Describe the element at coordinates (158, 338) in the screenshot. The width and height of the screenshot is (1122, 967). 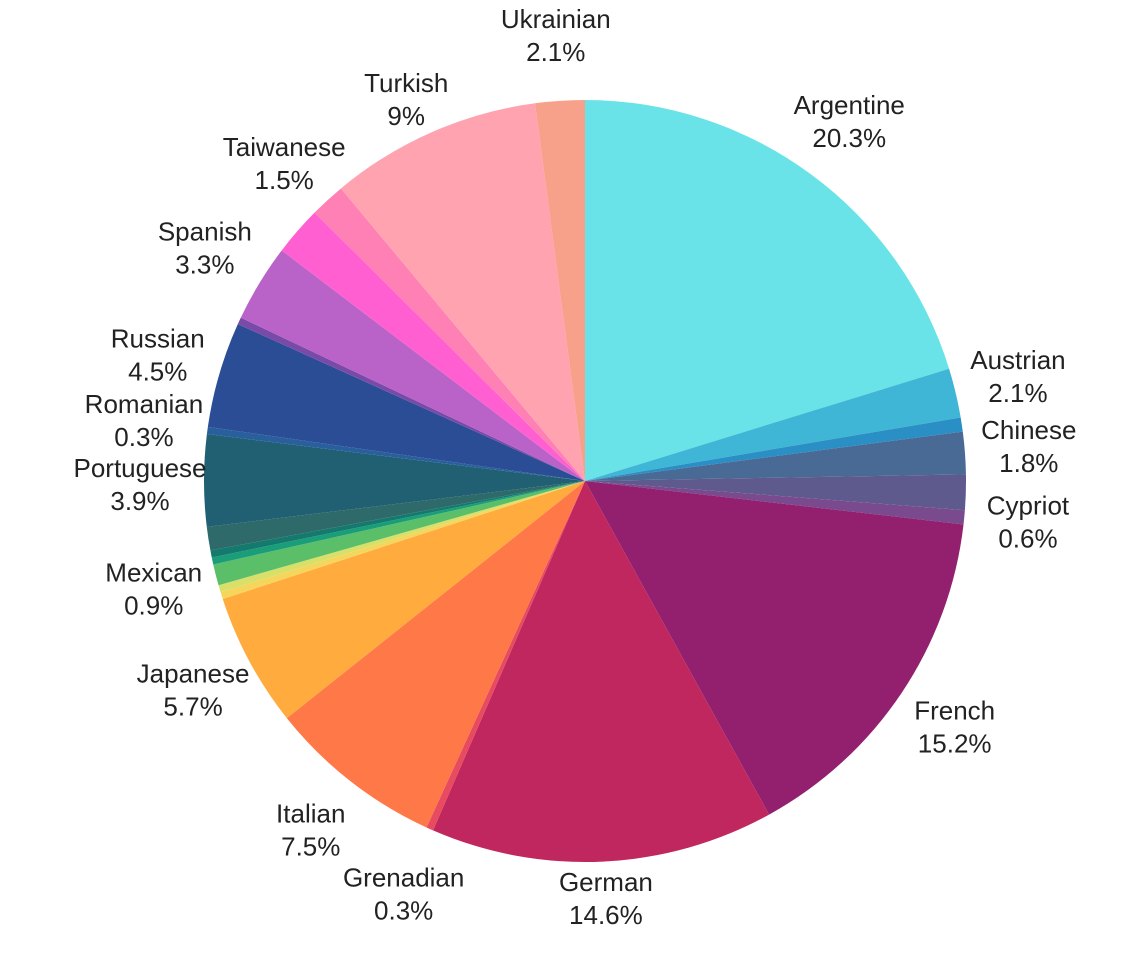
I see `slice-label: Russian` at that location.